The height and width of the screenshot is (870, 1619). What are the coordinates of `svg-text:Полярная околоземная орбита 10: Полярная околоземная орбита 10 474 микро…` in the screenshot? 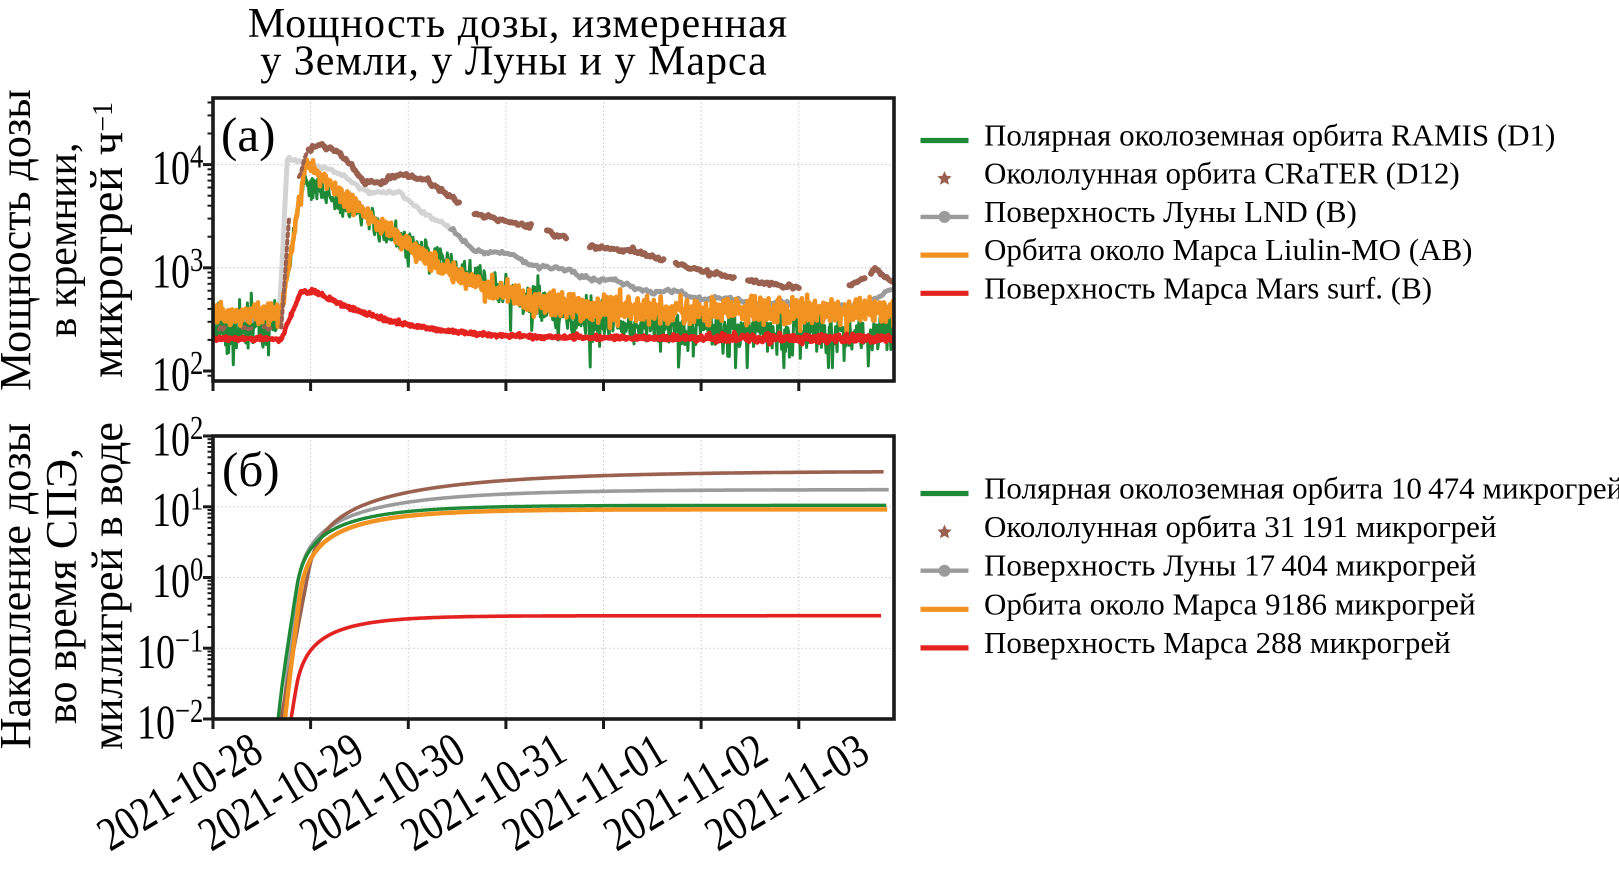 It's located at (1301, 488).